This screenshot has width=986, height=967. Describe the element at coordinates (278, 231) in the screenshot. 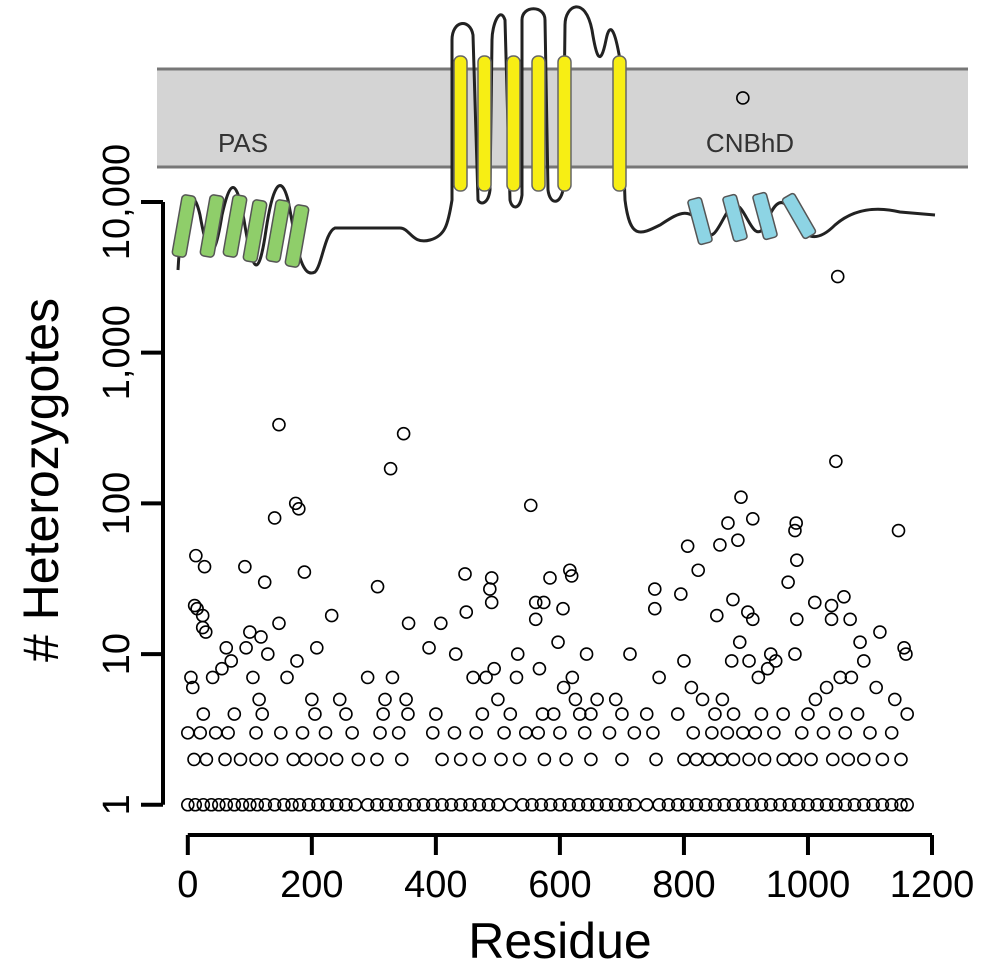

I see `pas-helix` at that location.